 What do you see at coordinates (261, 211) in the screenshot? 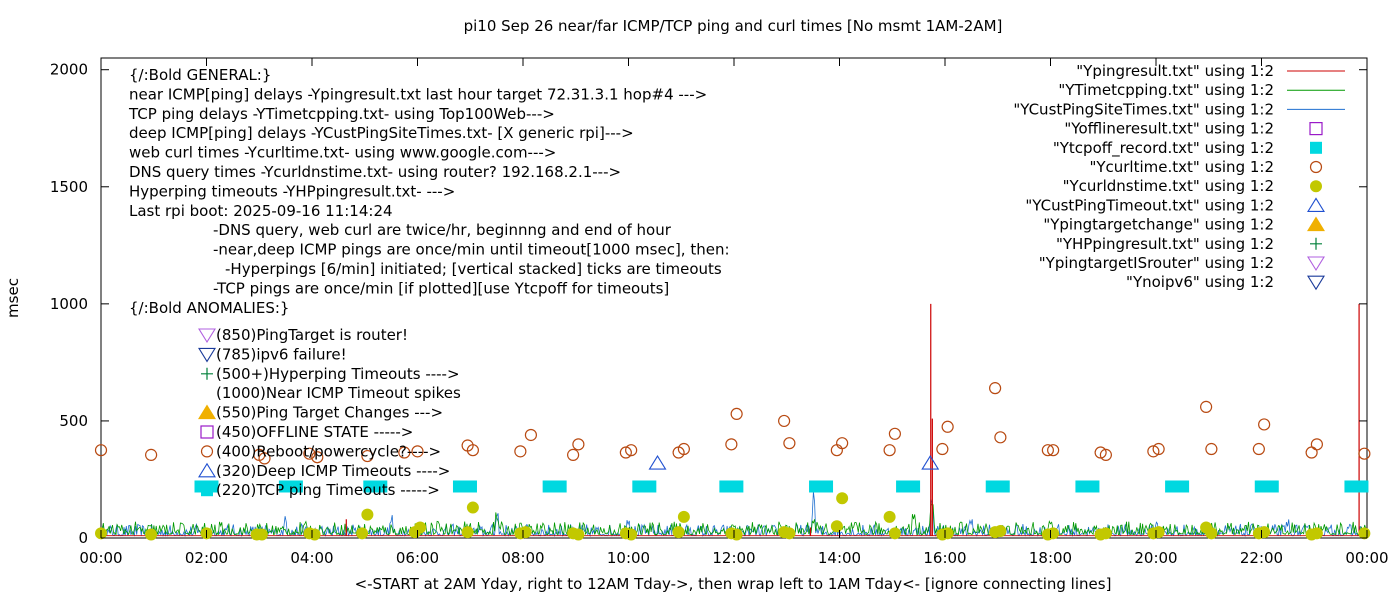
I see `annotation-line: Last rpi boot: 2025-09-16 11:14:24` at bounding box center [261, 211].